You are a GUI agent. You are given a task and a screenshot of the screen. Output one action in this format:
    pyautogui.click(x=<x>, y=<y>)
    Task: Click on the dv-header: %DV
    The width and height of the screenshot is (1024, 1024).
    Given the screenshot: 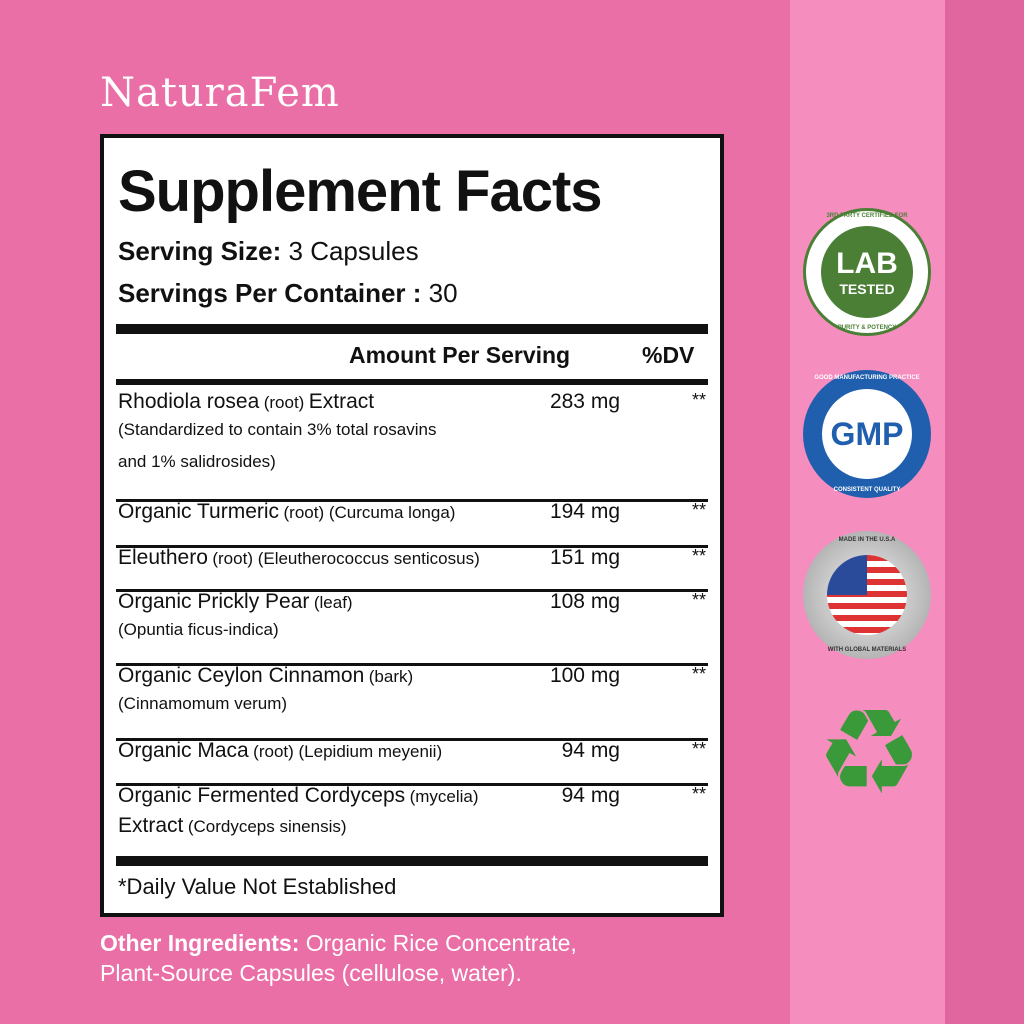 What is the action you would take?
    pyautogui.click(x=668, y=355)
    